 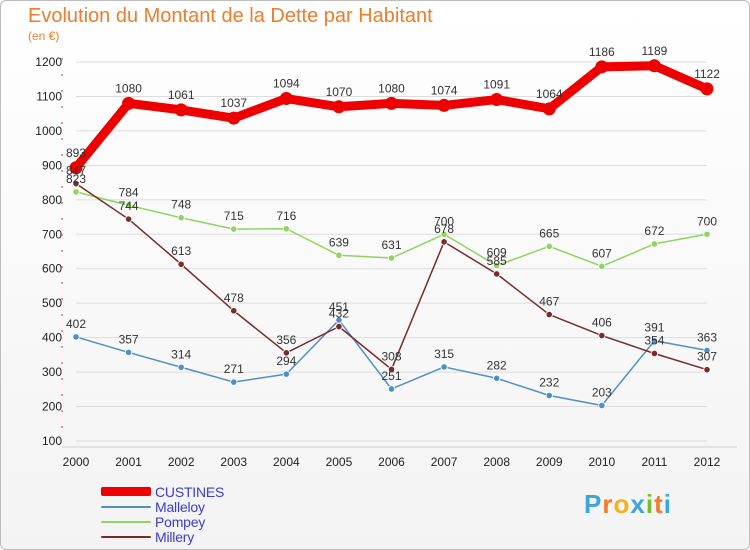 What do you see at coordinates (497, 253) in the screenshot?
I see `data-label-pompey: 609` at bounding box center [497, 253].